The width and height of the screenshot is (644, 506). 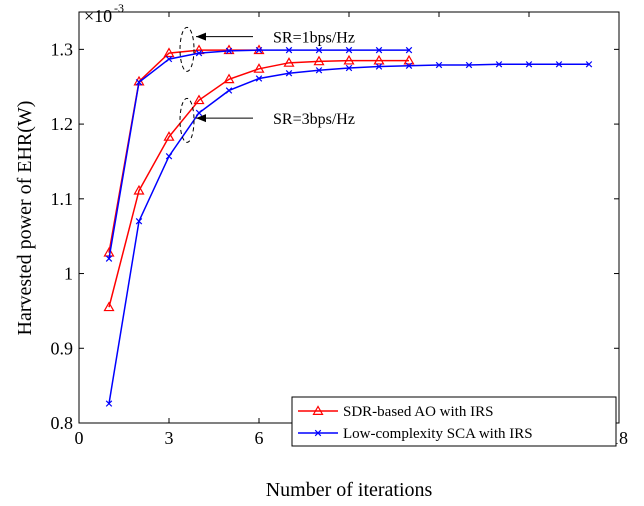 I want to click on y-tick-label: 0.8, so click(x=62, y=423).